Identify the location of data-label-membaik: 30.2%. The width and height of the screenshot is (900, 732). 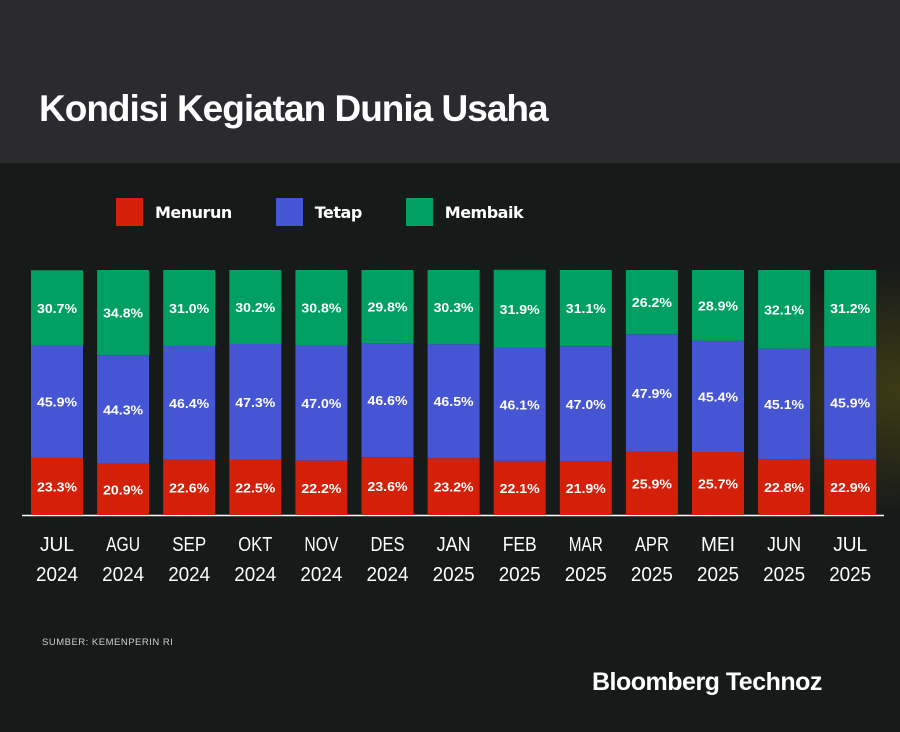
(255, 307).